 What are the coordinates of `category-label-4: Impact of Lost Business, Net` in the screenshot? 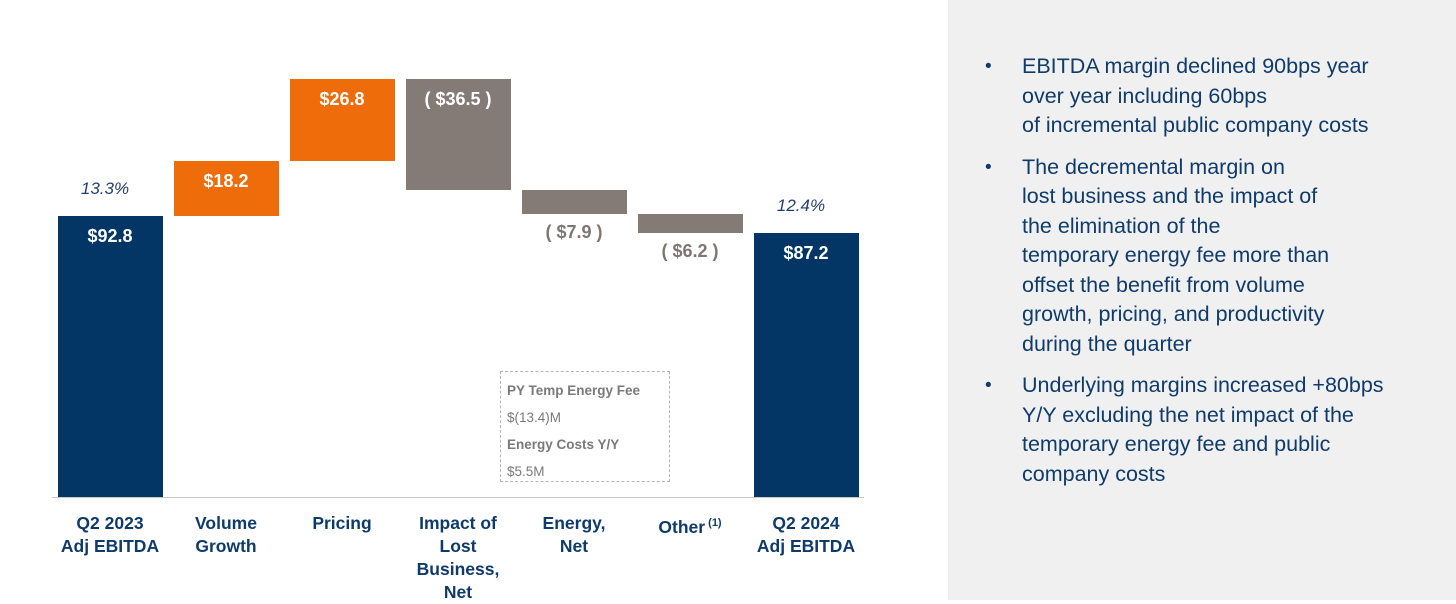 It's located at (458, 558).